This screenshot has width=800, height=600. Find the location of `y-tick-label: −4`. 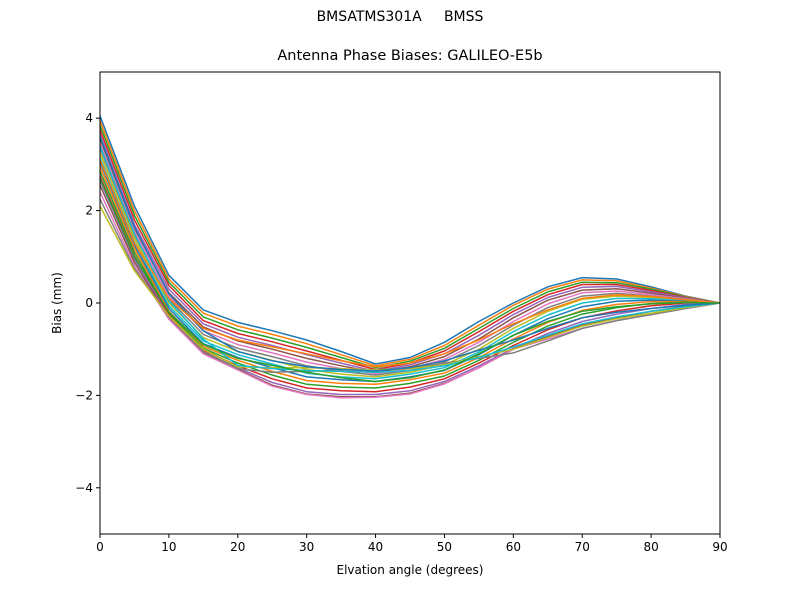

y-tick-label: −4 is located at coordinates (84, 488).